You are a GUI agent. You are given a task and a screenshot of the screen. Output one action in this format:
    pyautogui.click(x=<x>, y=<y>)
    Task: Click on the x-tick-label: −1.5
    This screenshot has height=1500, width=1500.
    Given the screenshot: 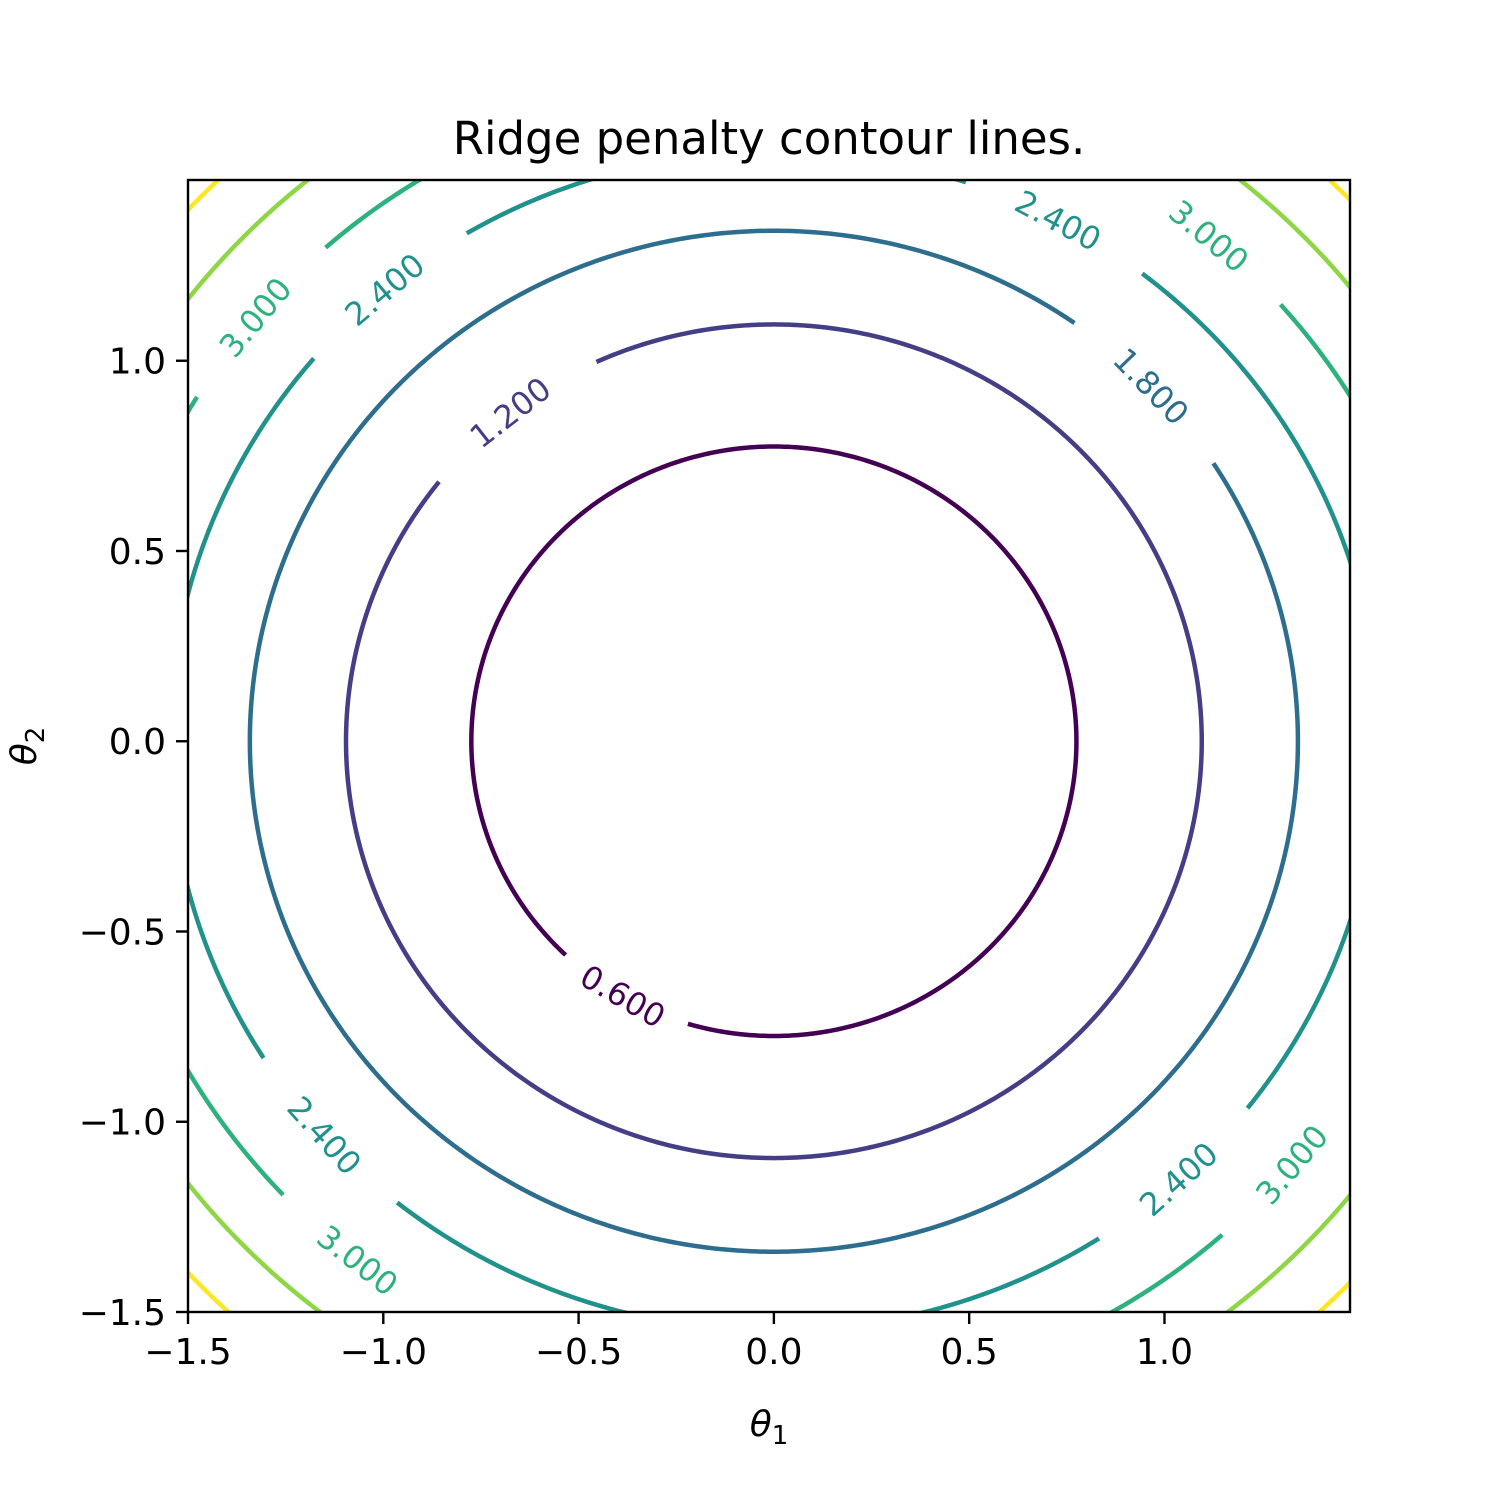 What is the action you would take?
    pyautogui.click(x=187, y=1352)
    